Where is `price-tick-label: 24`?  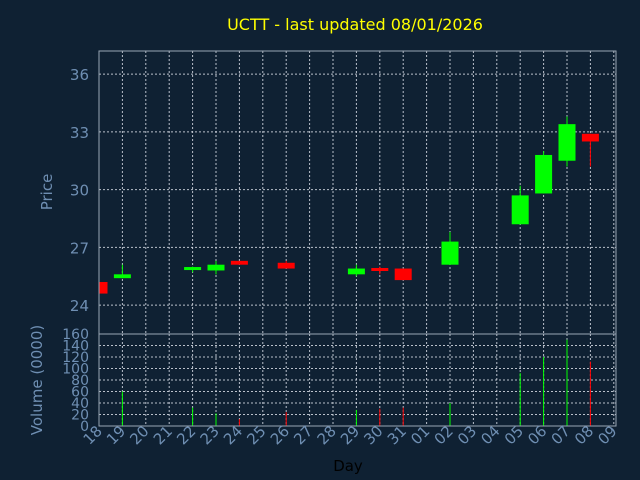 price-tick-label: 24 is located at coordinates (79, 306).